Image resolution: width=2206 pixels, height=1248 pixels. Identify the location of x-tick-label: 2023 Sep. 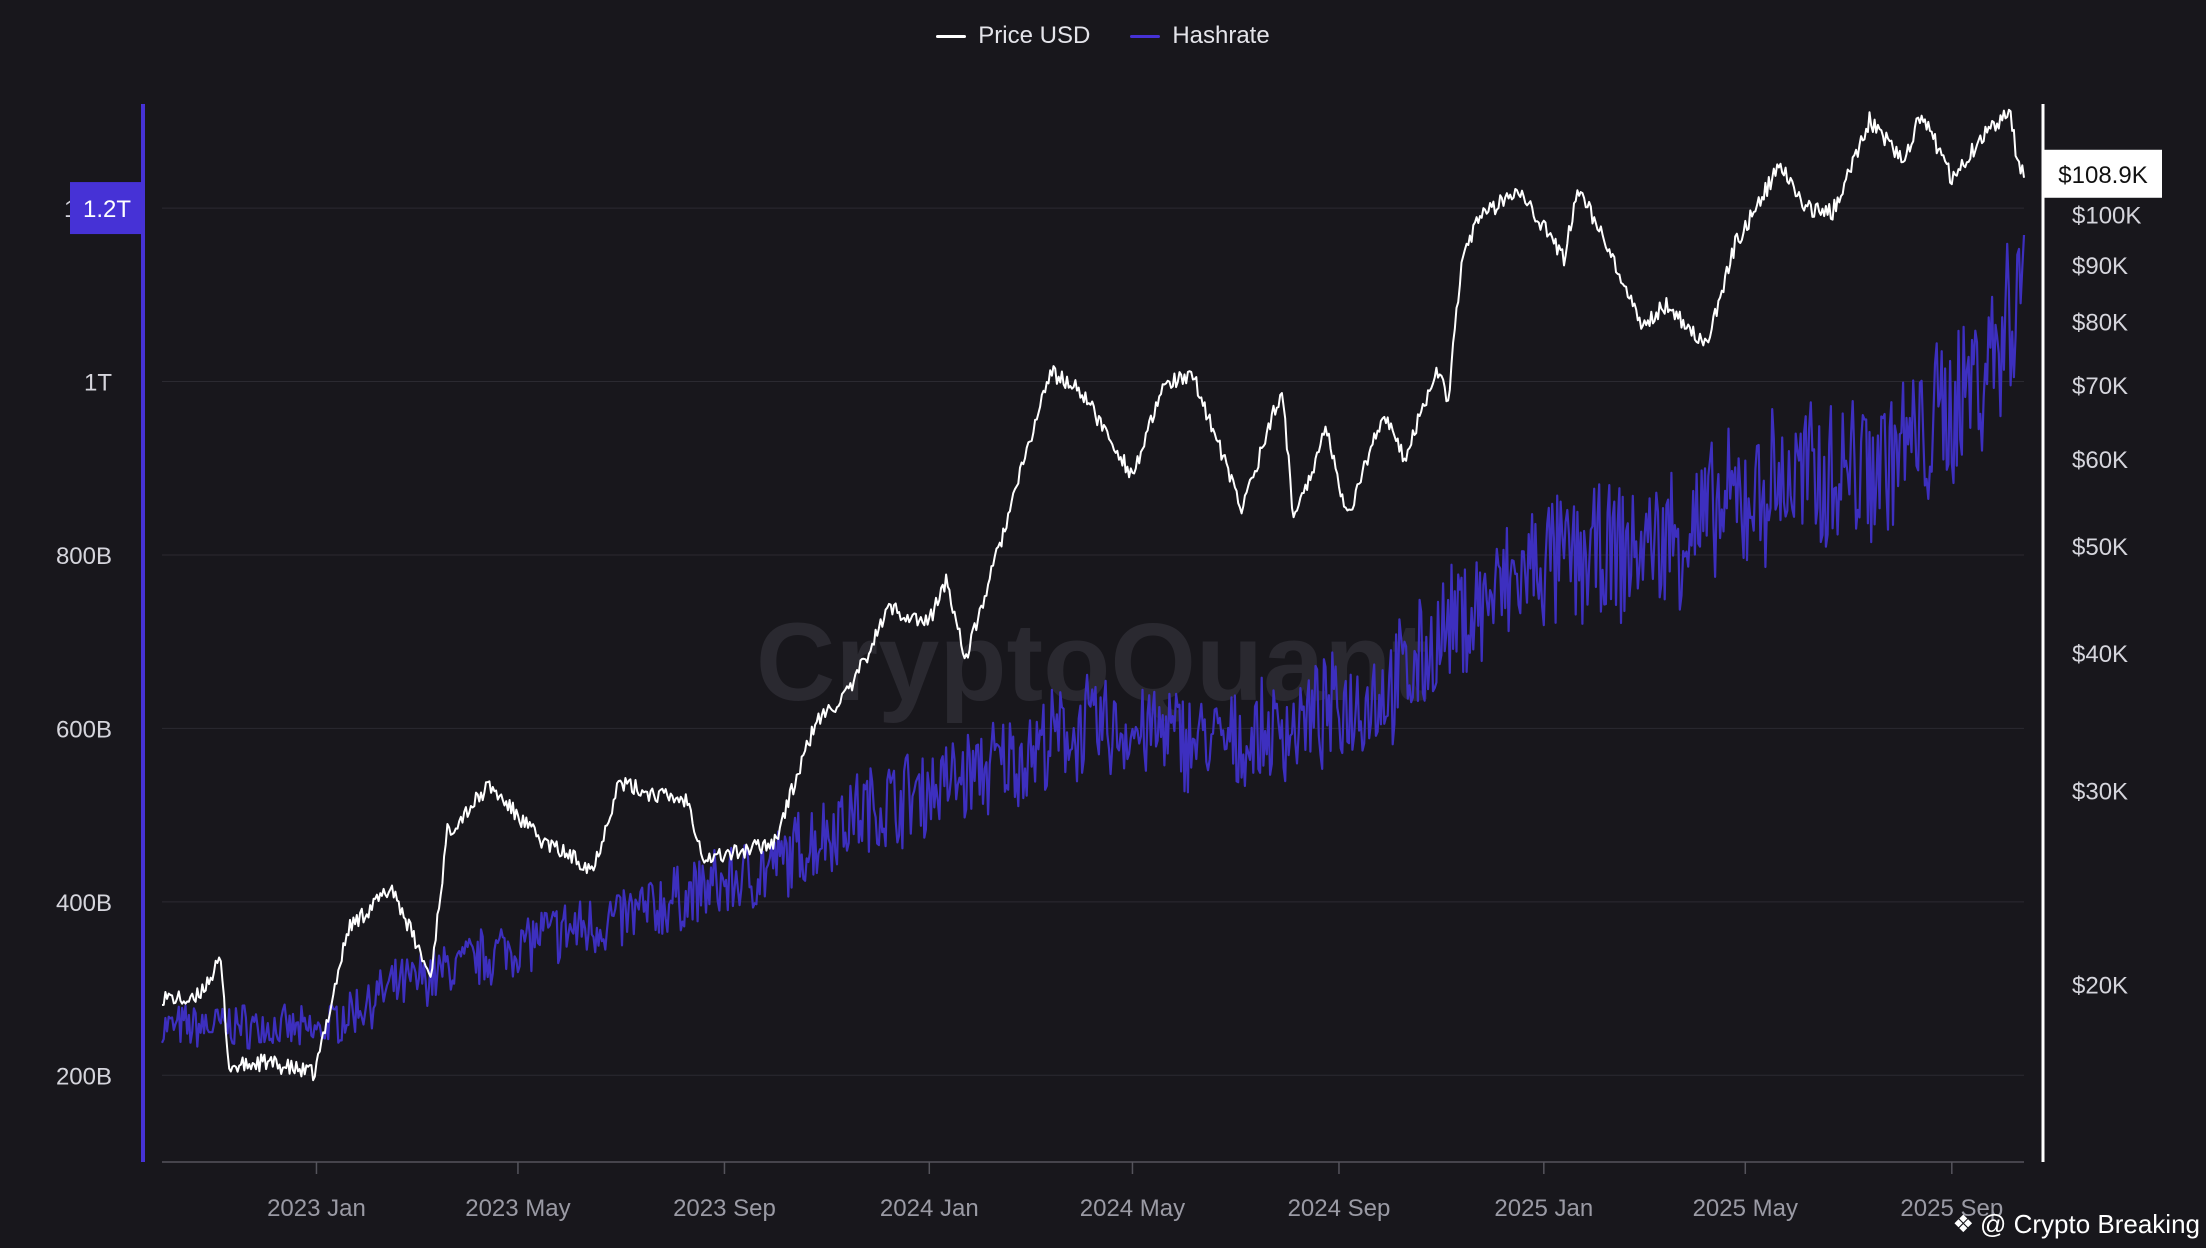
(724, 1208).